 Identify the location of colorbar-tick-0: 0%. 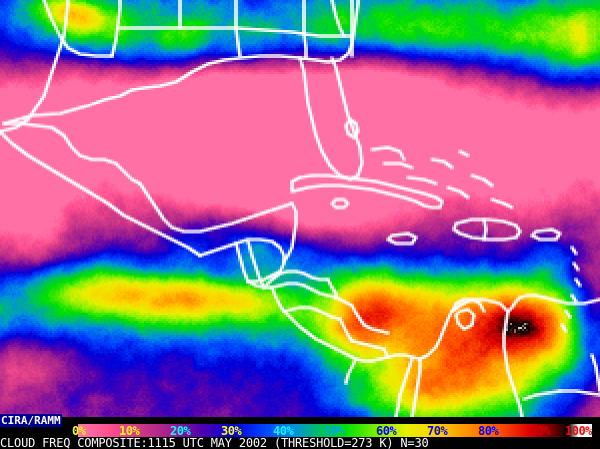
(79, 431).